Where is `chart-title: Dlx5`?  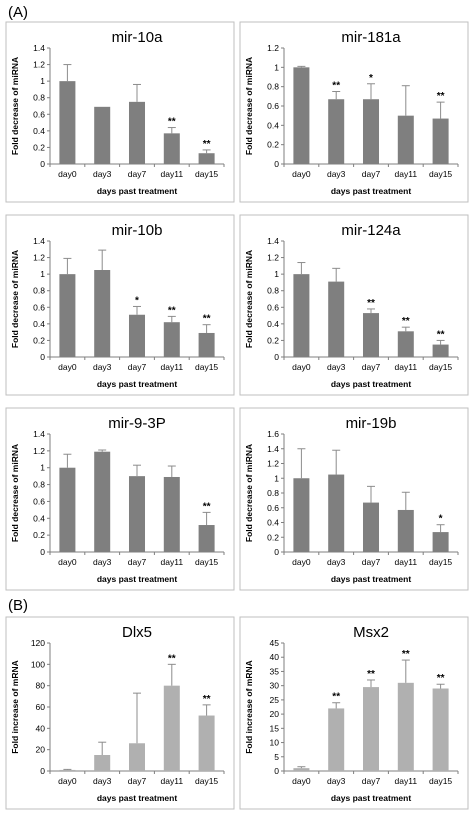 chart-title: Dlx5 is located at coordinates (137, 632).